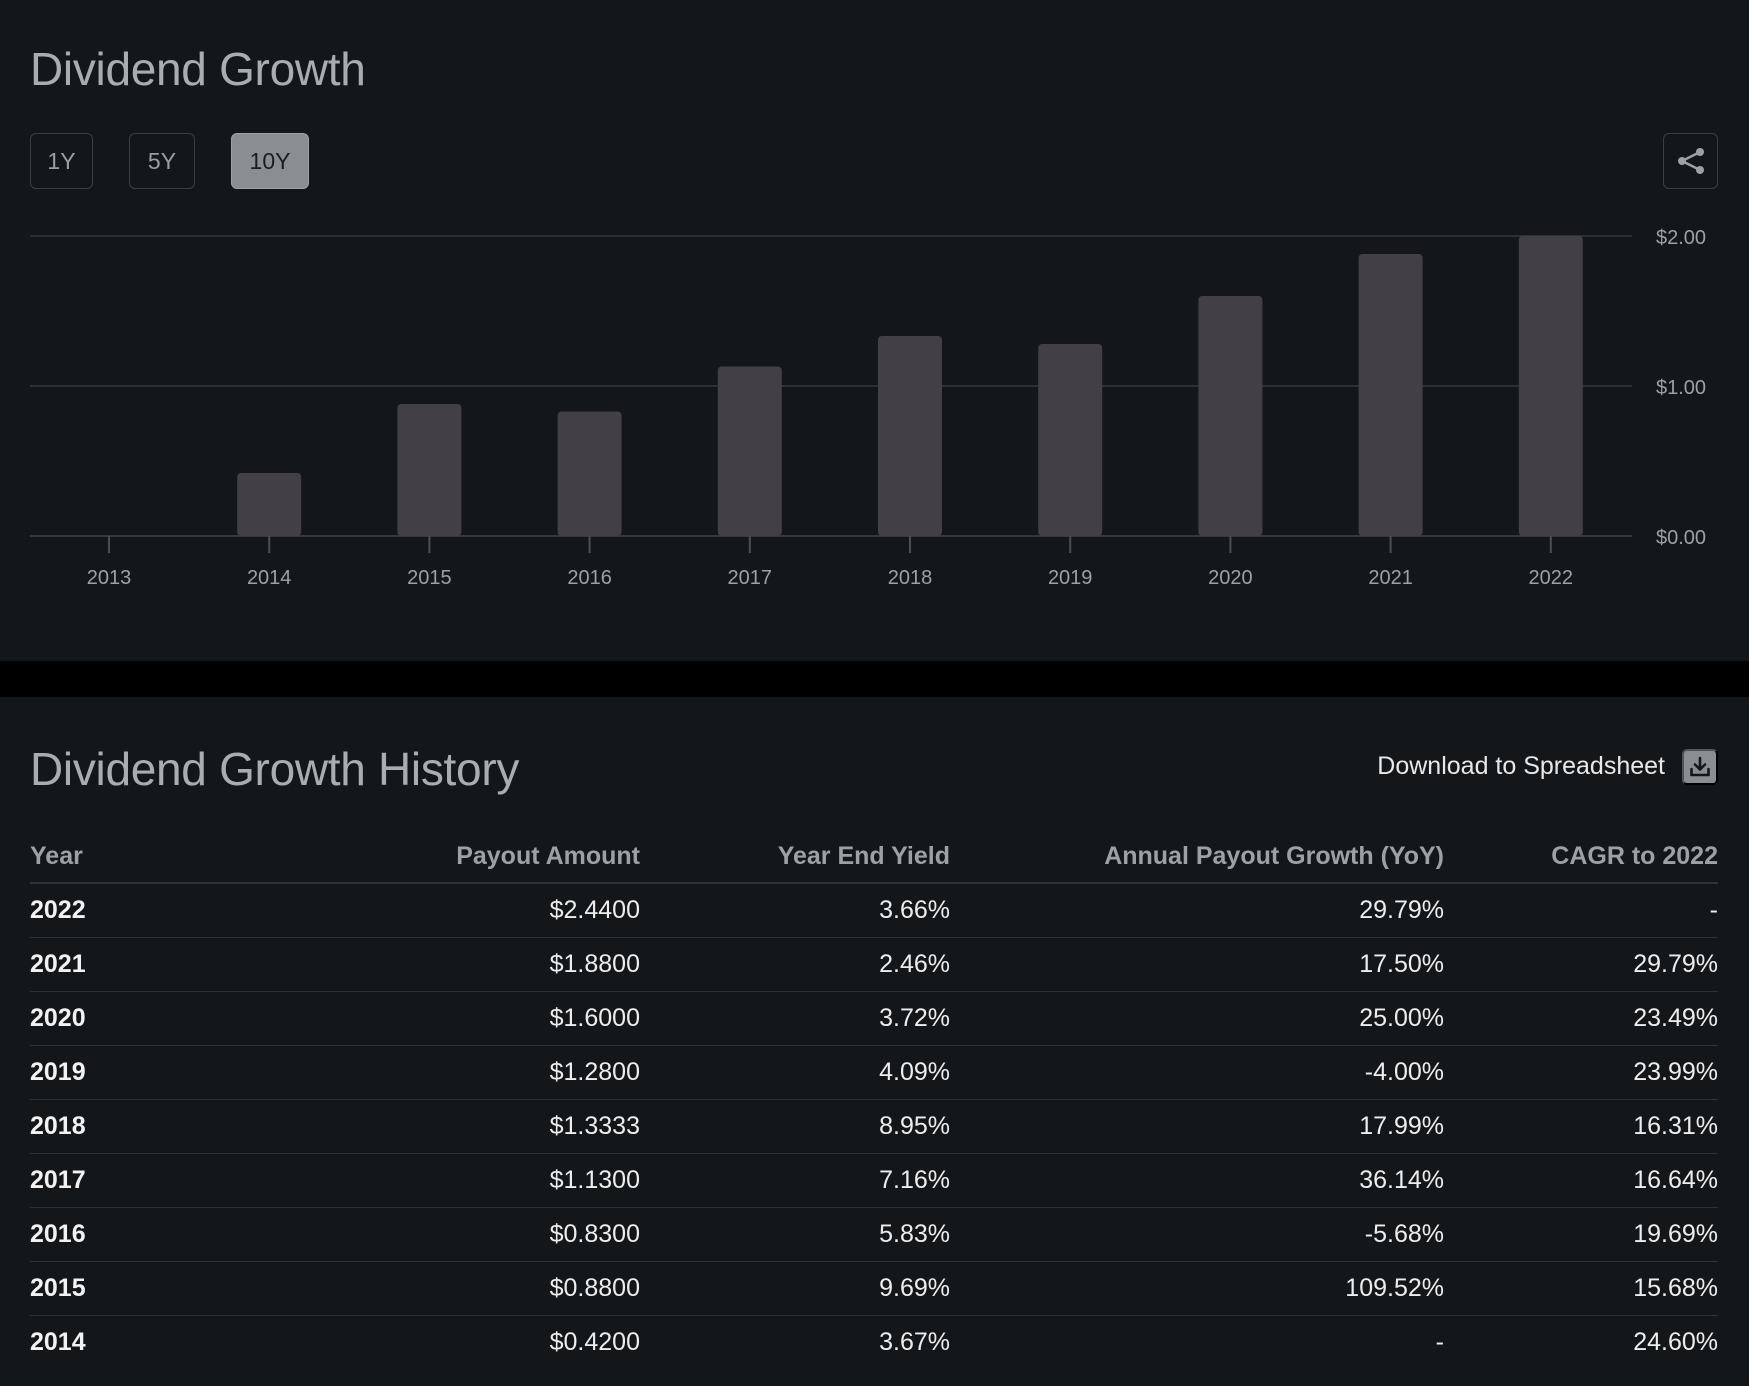  Describe the element at coordinates (429, 578) in the screenshot. I see `x-tick-label: 2015` at that location.